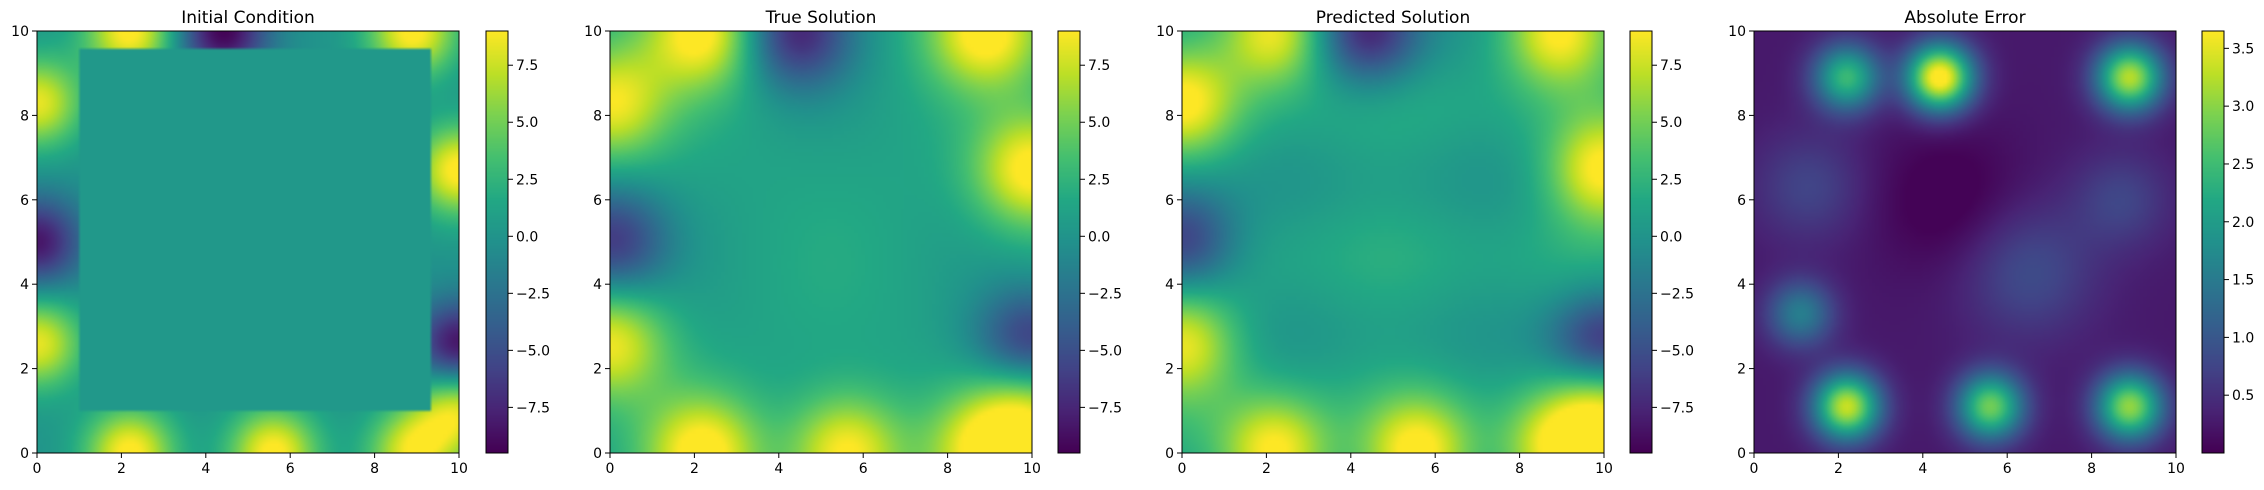 This screenshot has height=490, width=2264. What do you see at coordinates (2243, 281) in the screenshot?
I see `colorbar-tick-label: 1.5` at bounding box center [2243, 281].